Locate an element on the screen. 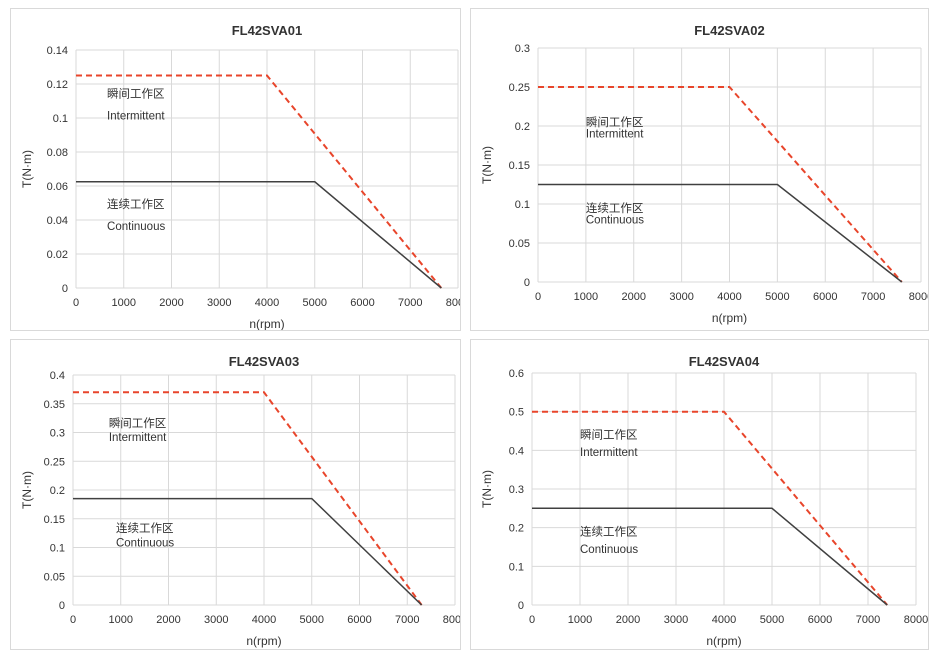  chart-title: FL42SVA01 is located at coordinates (267, 30).